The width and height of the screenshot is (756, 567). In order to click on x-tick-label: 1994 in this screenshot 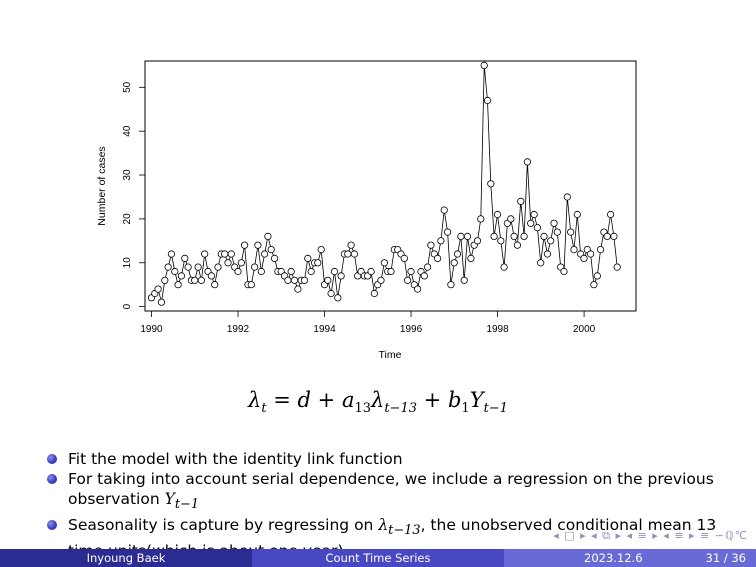, I will do `click(324, 329)`.